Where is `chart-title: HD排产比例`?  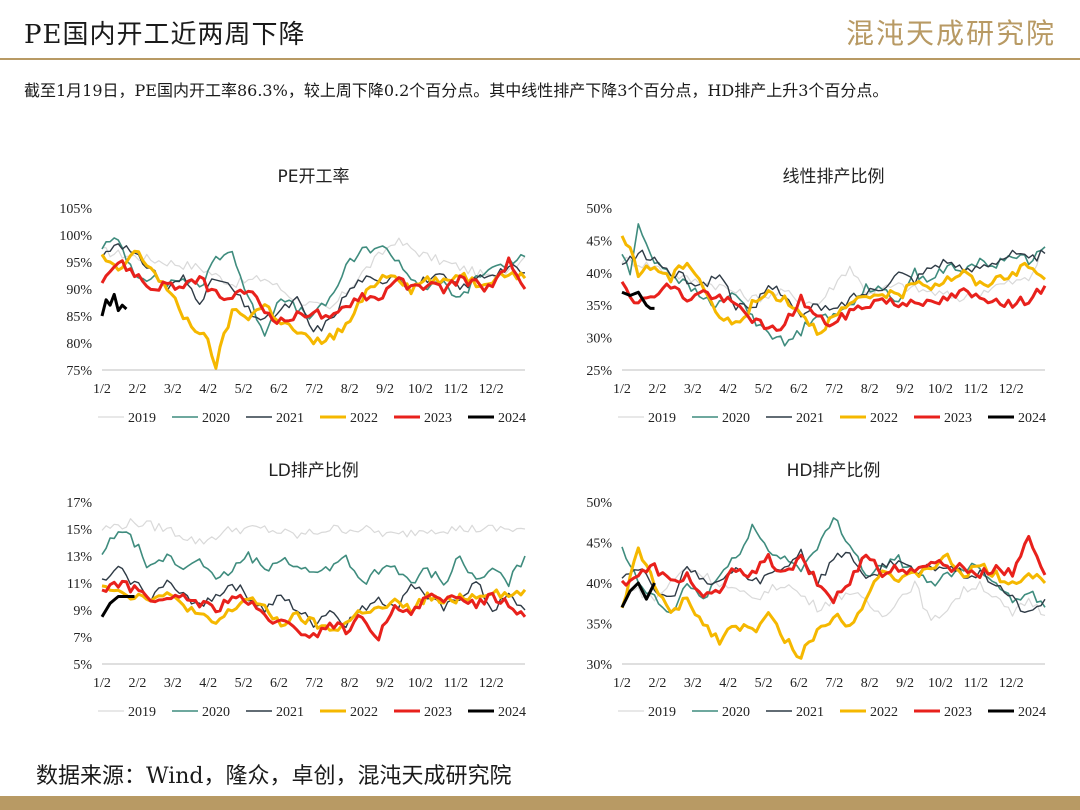 chart-title: HD排产比例 is located at coordinates (834, 471).